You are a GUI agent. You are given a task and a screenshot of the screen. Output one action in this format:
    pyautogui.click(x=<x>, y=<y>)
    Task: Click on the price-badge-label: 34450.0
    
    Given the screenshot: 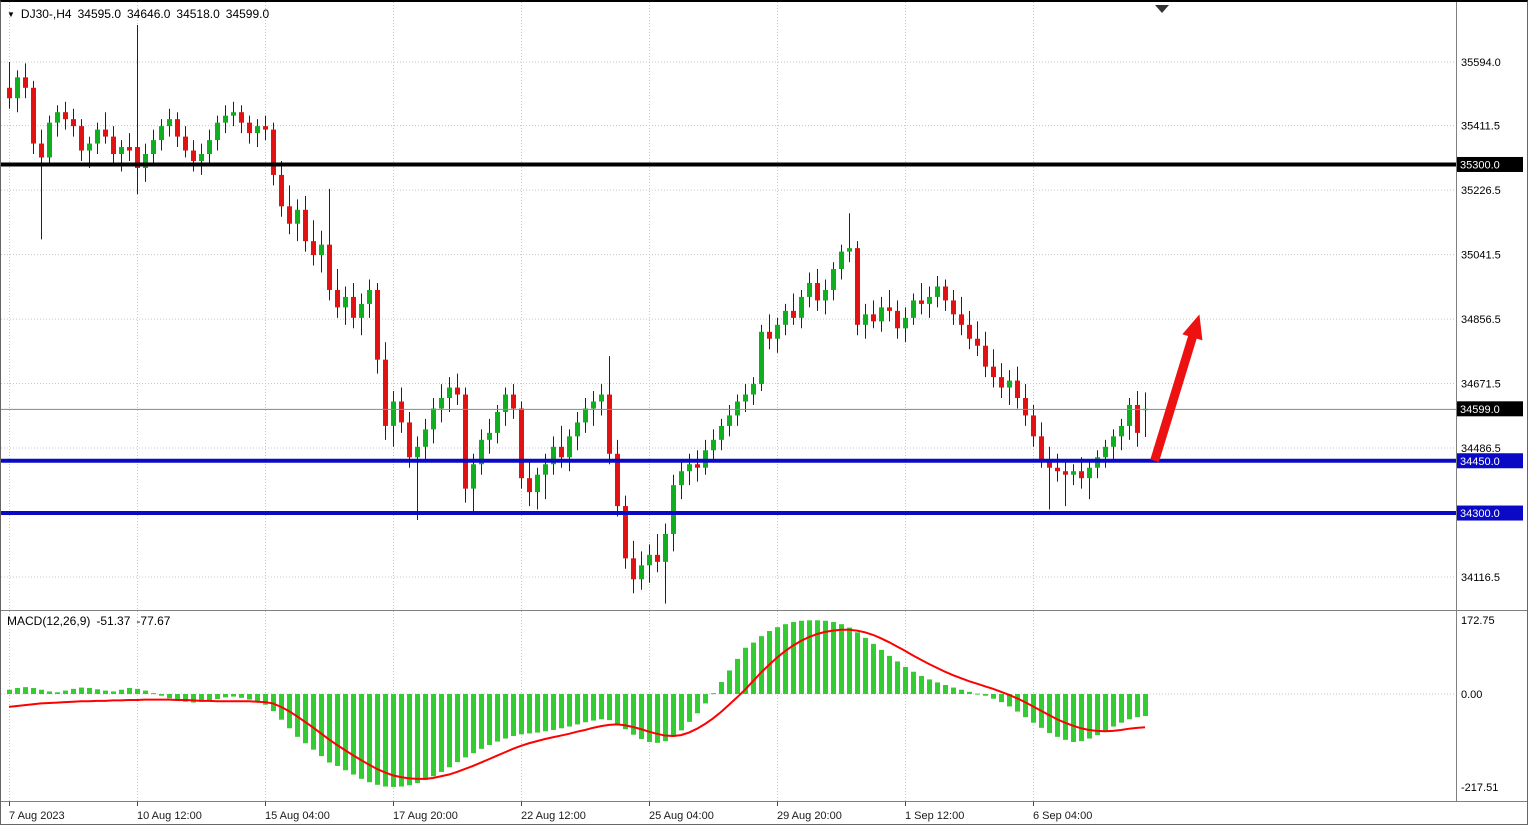 What is the action you would take?
    pyautogui.click(x=1480, y=462)
    